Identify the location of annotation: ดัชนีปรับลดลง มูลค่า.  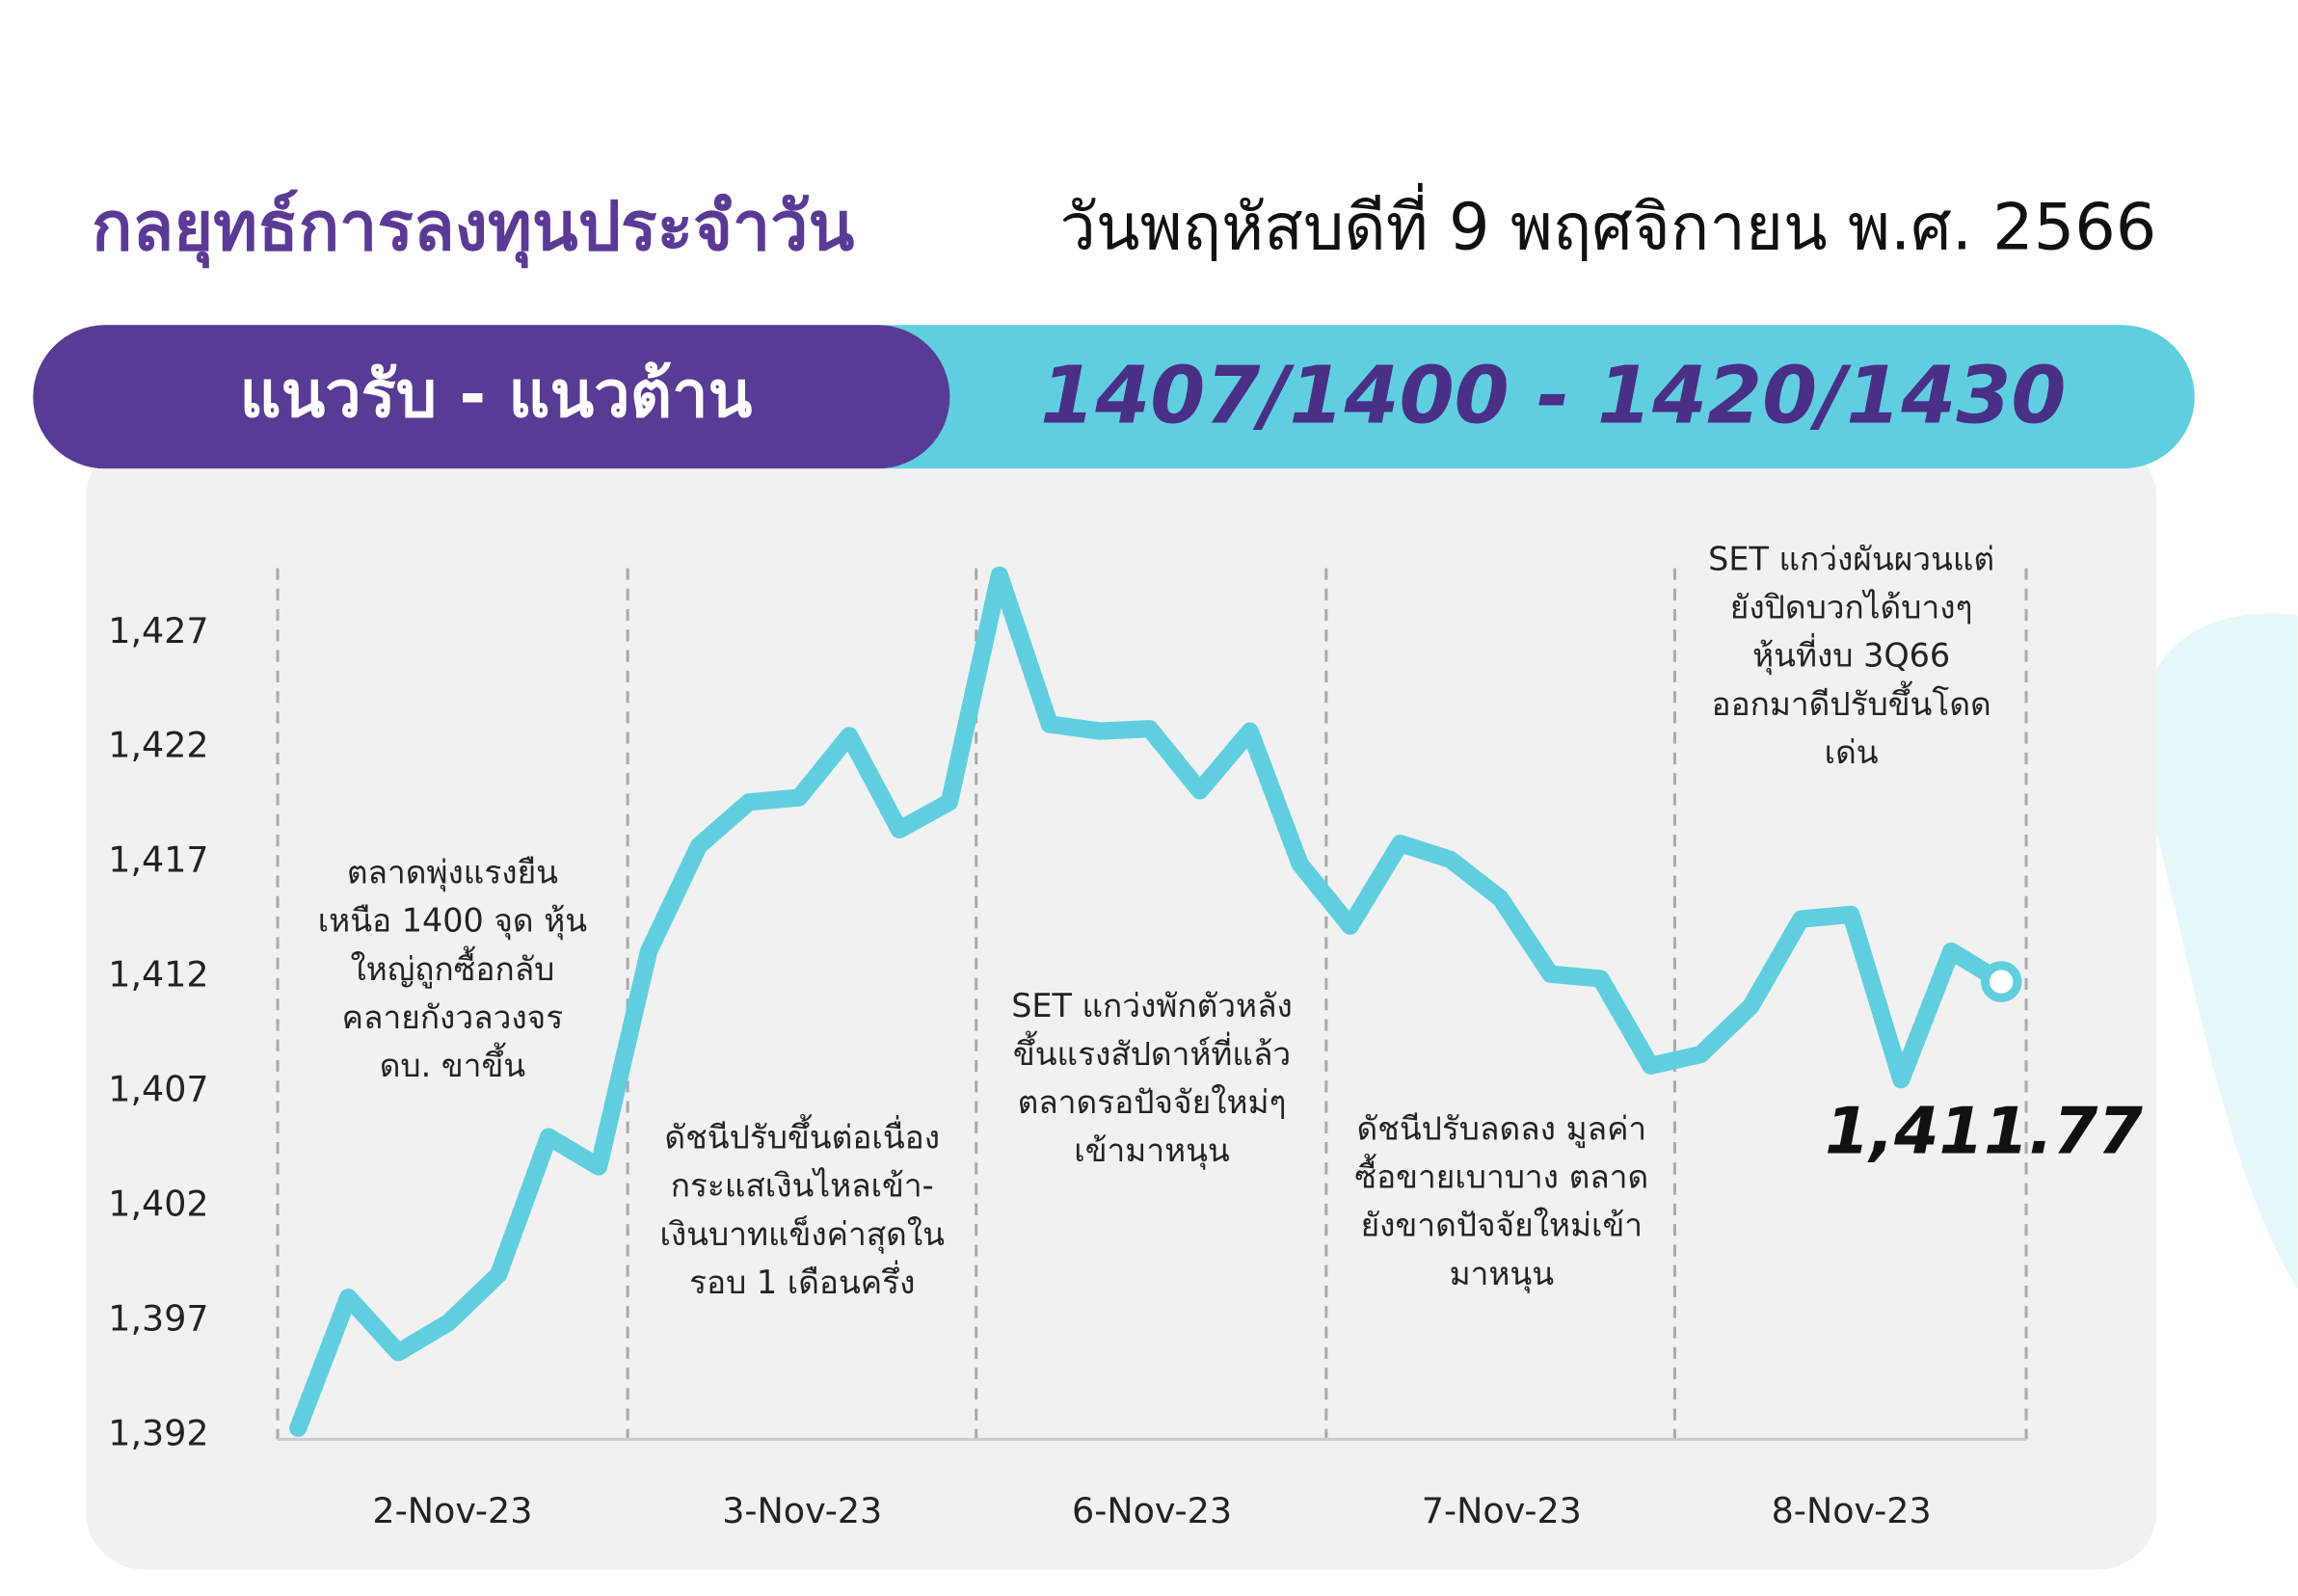
(1501, 1128).